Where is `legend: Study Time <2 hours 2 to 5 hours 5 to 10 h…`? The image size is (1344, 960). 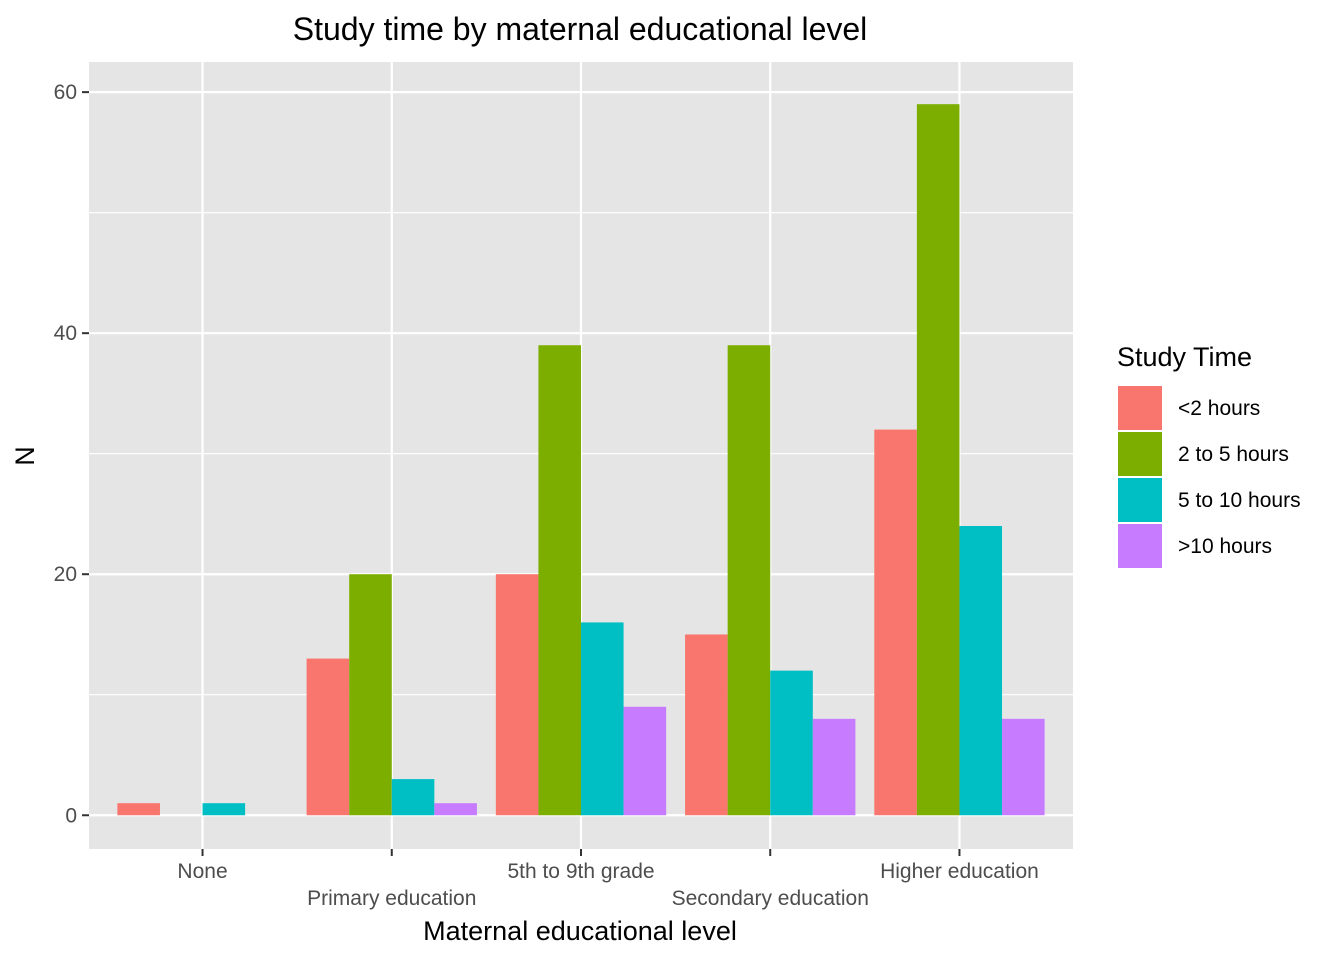 legend: Study Time <2 hours 2 to 5 hours 5 to 10 h… is located at coordinates (1209, 455).